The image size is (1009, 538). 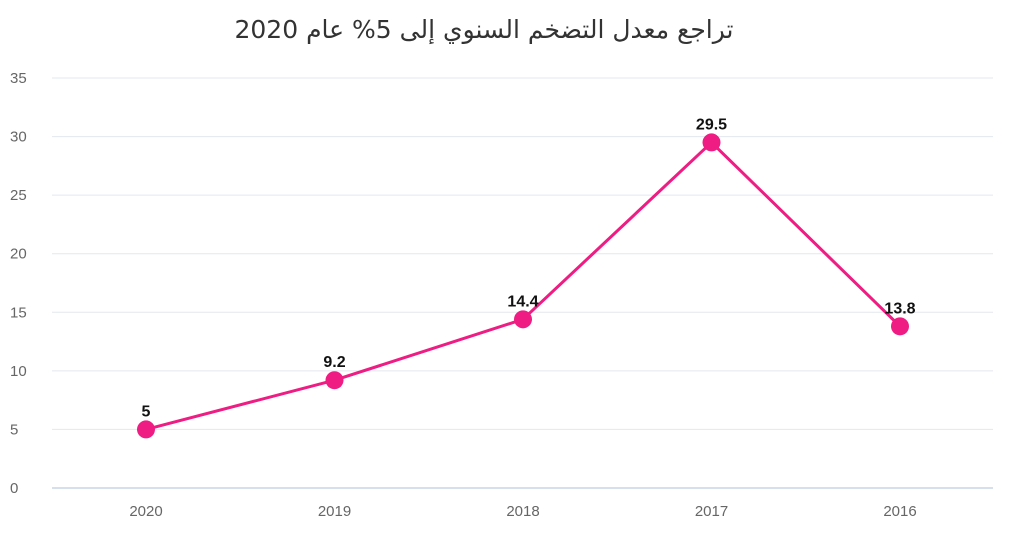 I want to click on y-tick-label: 10, so click(x=18, y=371).